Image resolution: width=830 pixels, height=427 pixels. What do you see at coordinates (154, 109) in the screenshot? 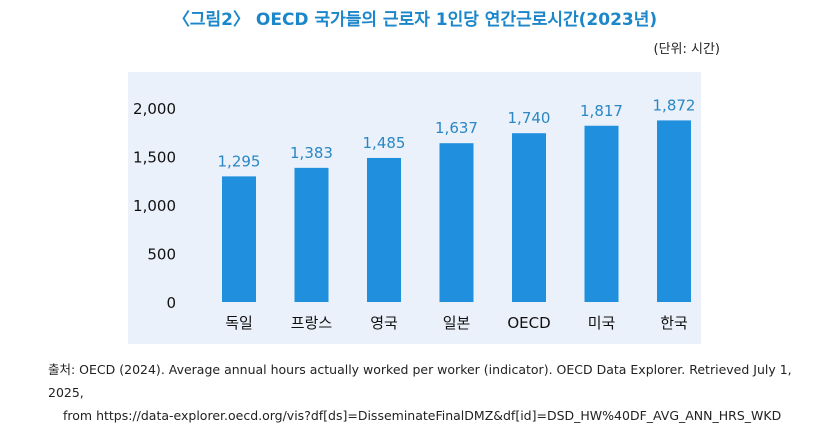
I see `y-tick-label: 2,000` at bounding box center [154, 109].